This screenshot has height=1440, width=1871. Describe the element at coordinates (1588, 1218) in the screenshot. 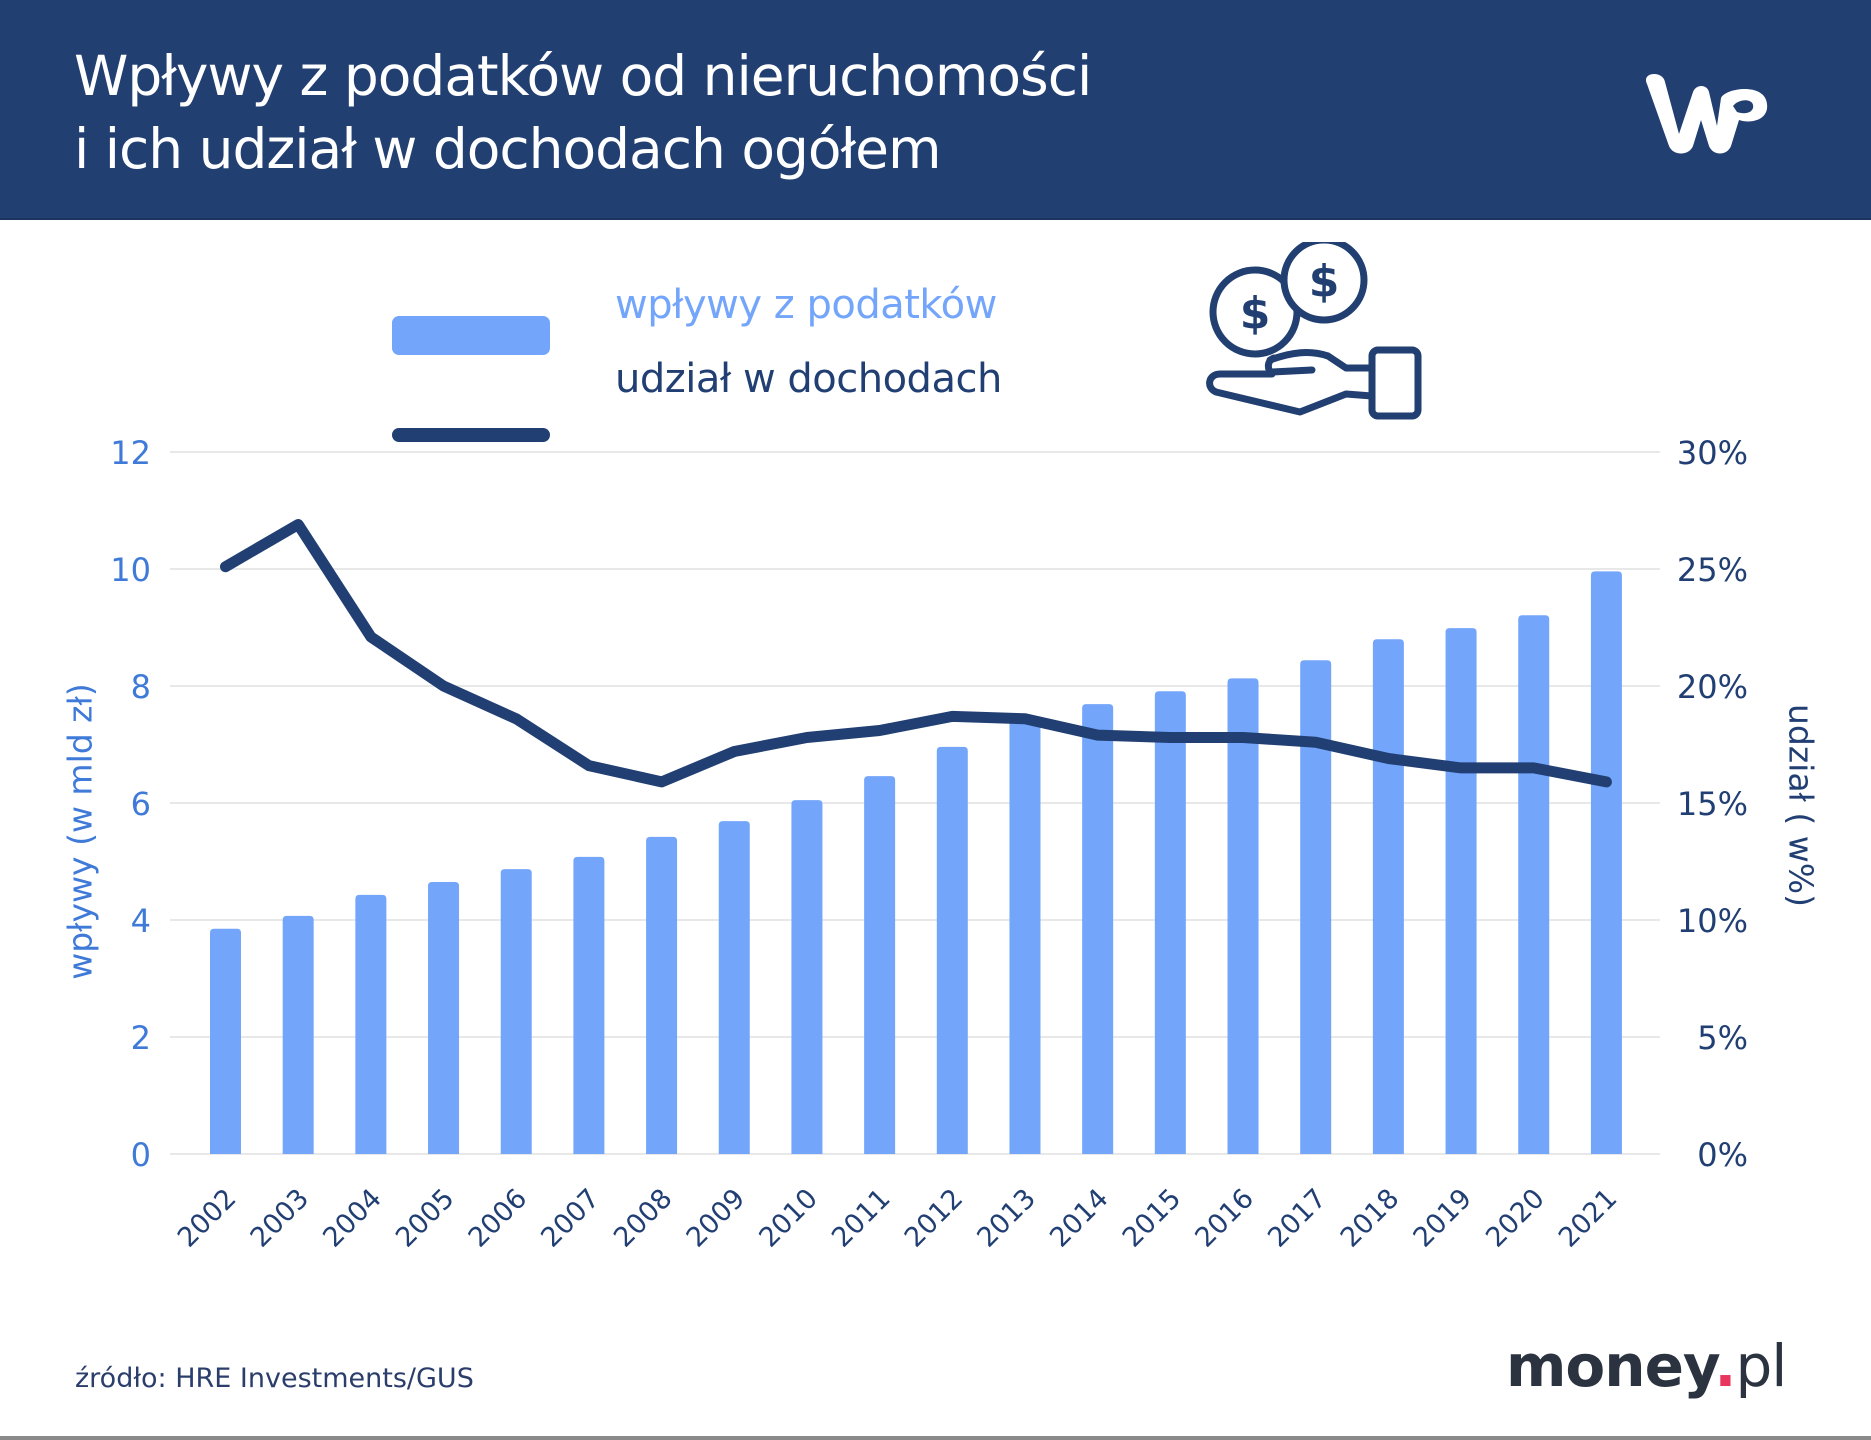

I see `x-tick-label: 2021` at that location.